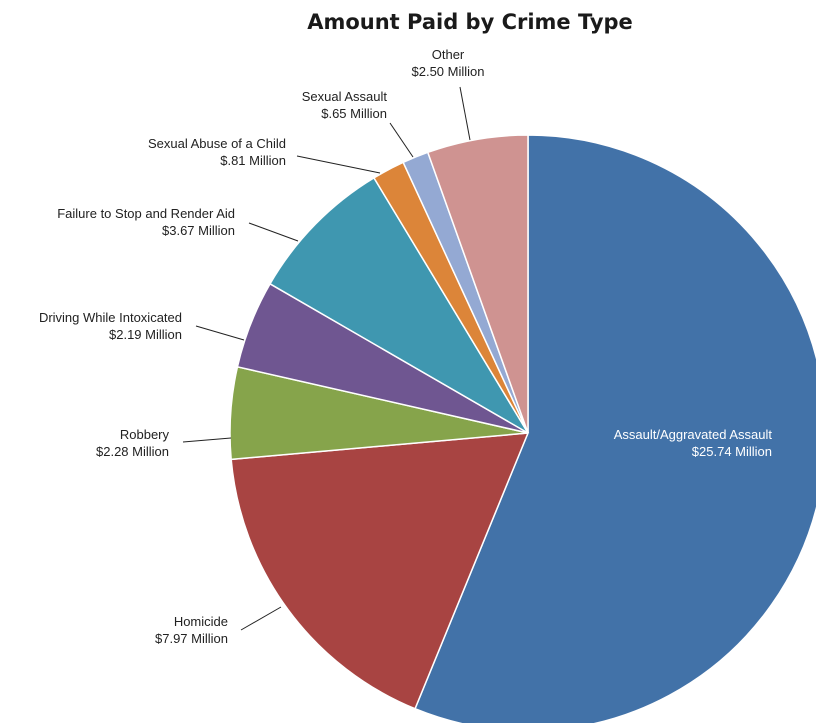 This screenshot has width=816, height=723. I want to click on slice-label-sexual-abuse-of-a-child: Sexual Abuse of a Child, so click(217, 143).